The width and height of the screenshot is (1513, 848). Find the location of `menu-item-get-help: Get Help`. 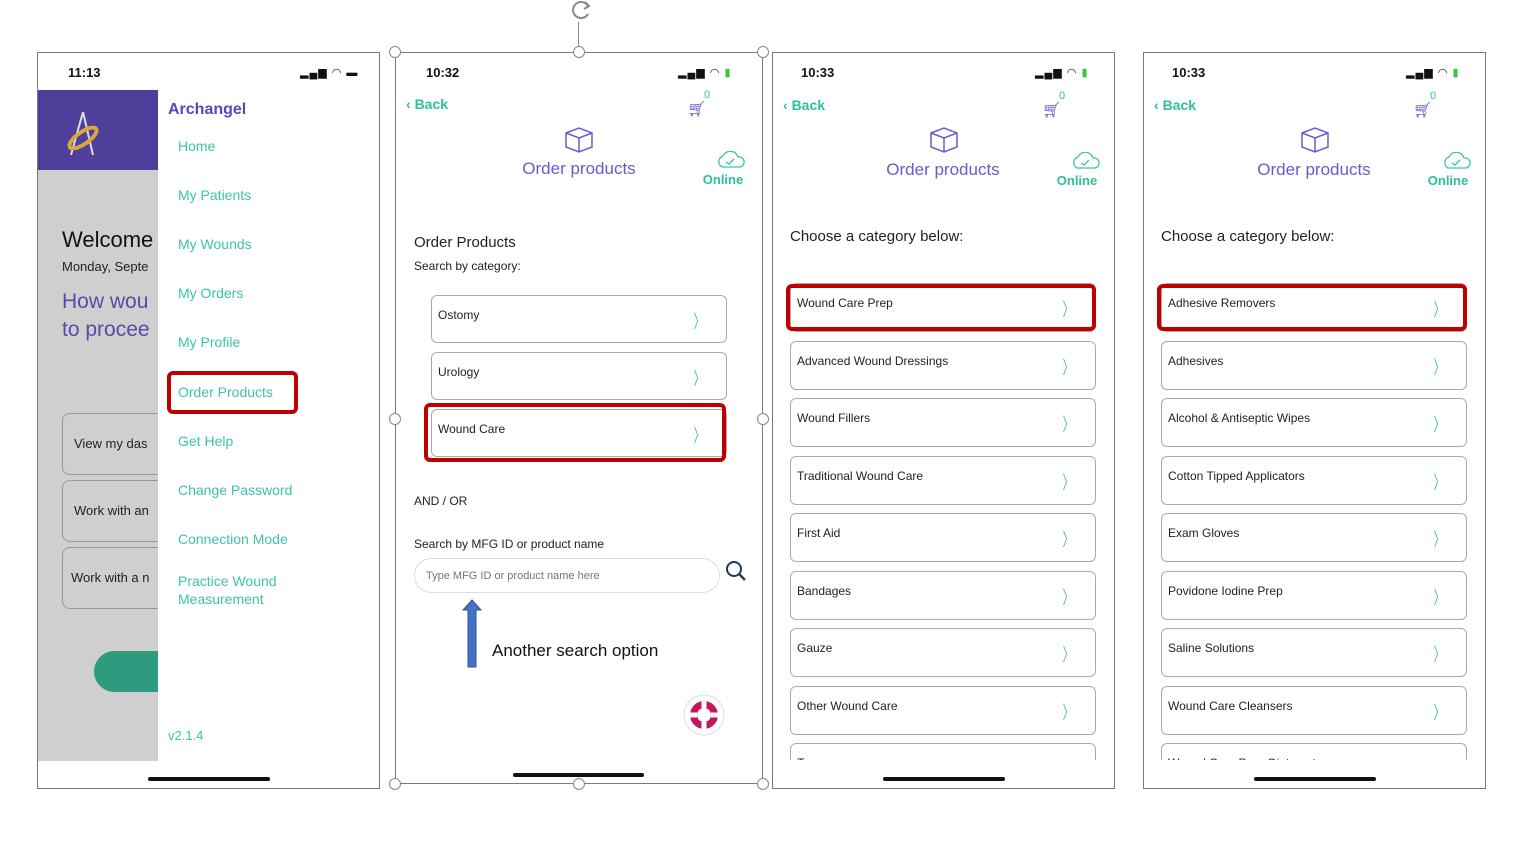

menu-item-get-help: Get Help is located at coordinates (206, 441).